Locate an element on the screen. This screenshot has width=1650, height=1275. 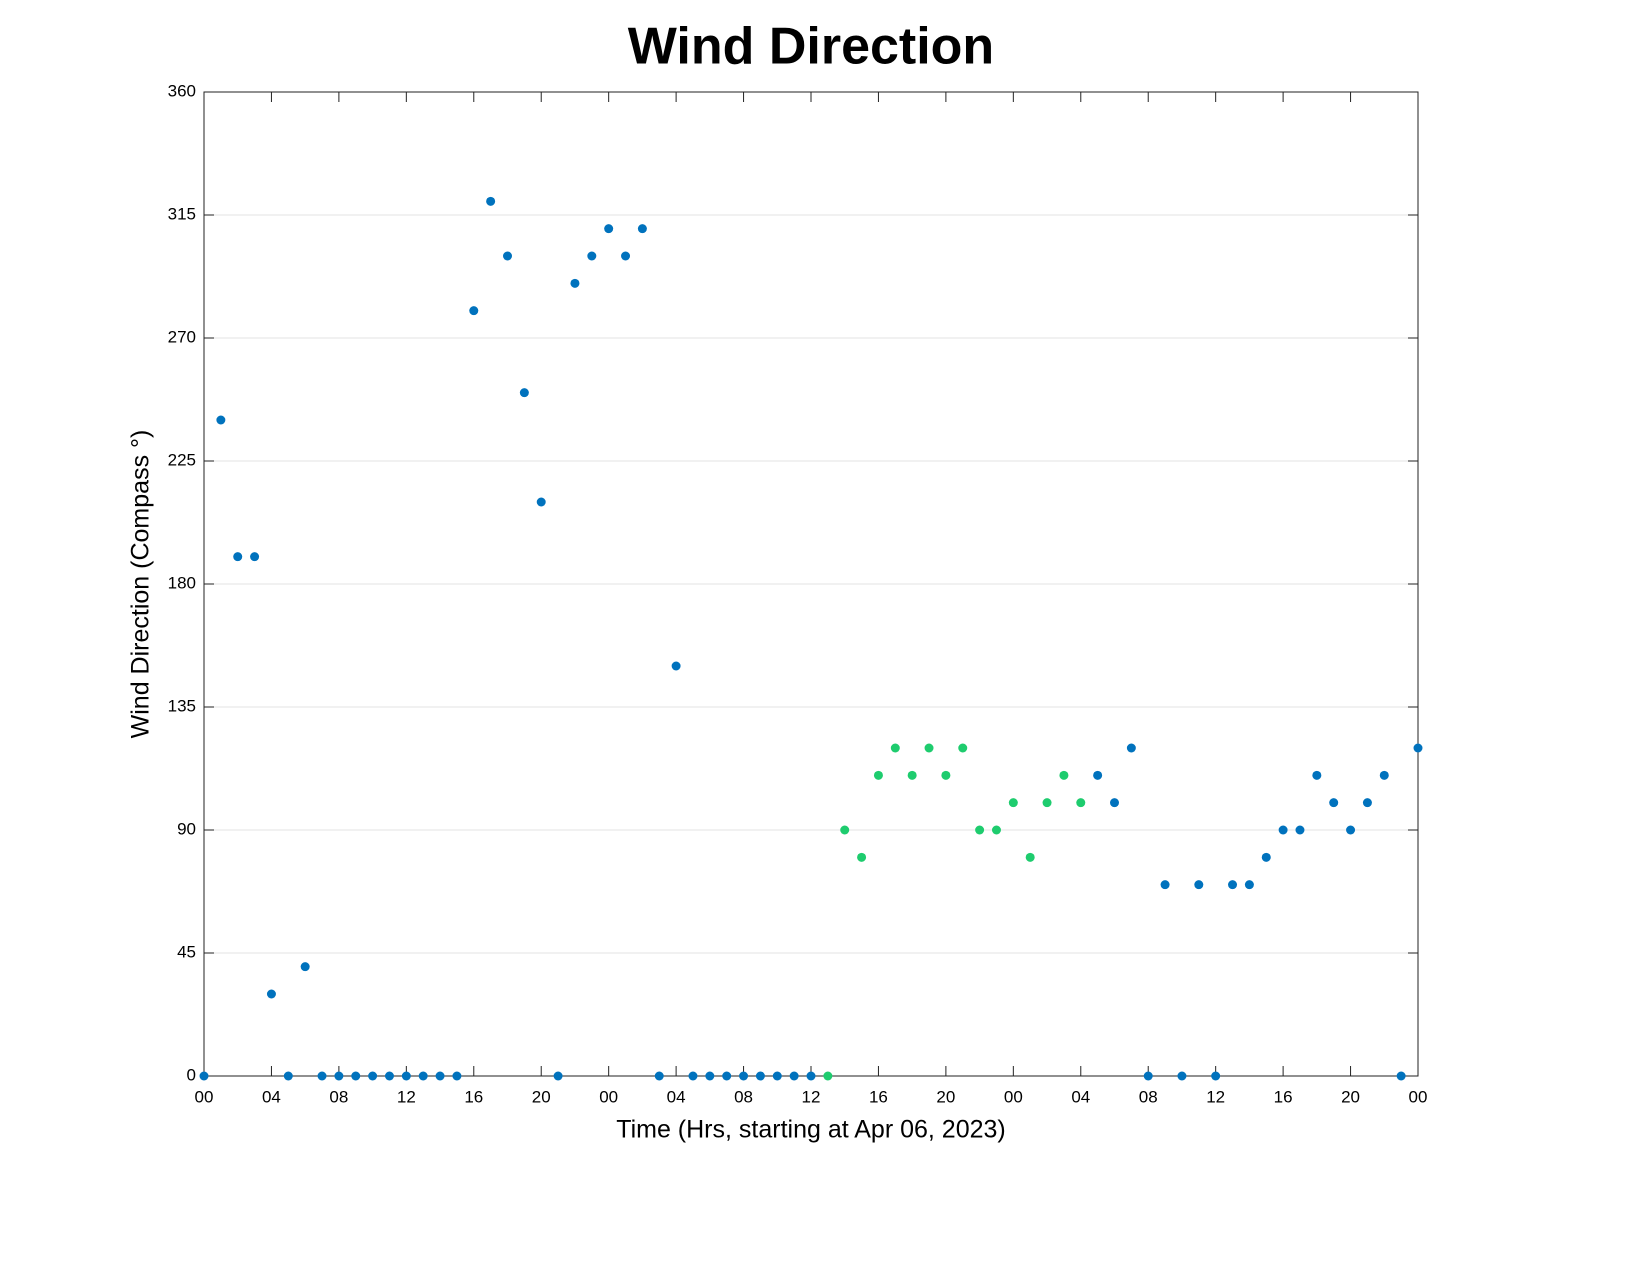
y-tick-label: 360 is located at coordinates (182, 90).